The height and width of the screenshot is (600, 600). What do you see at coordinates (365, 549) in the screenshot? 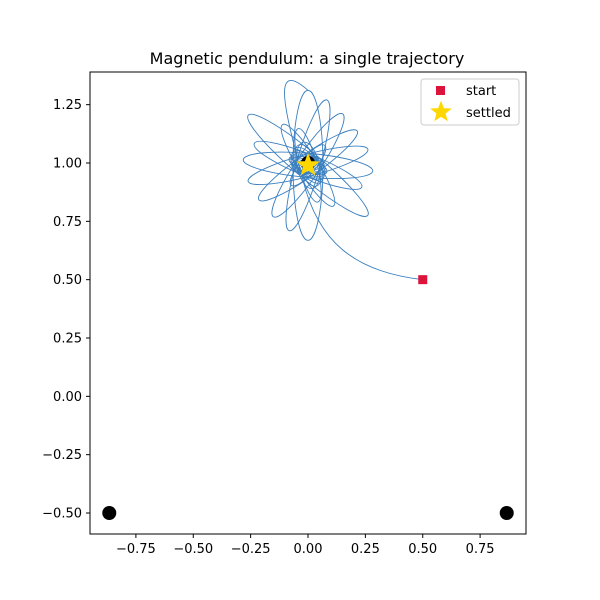
I see `x-tick-label: 0.25` at bounding box center [365, 549].